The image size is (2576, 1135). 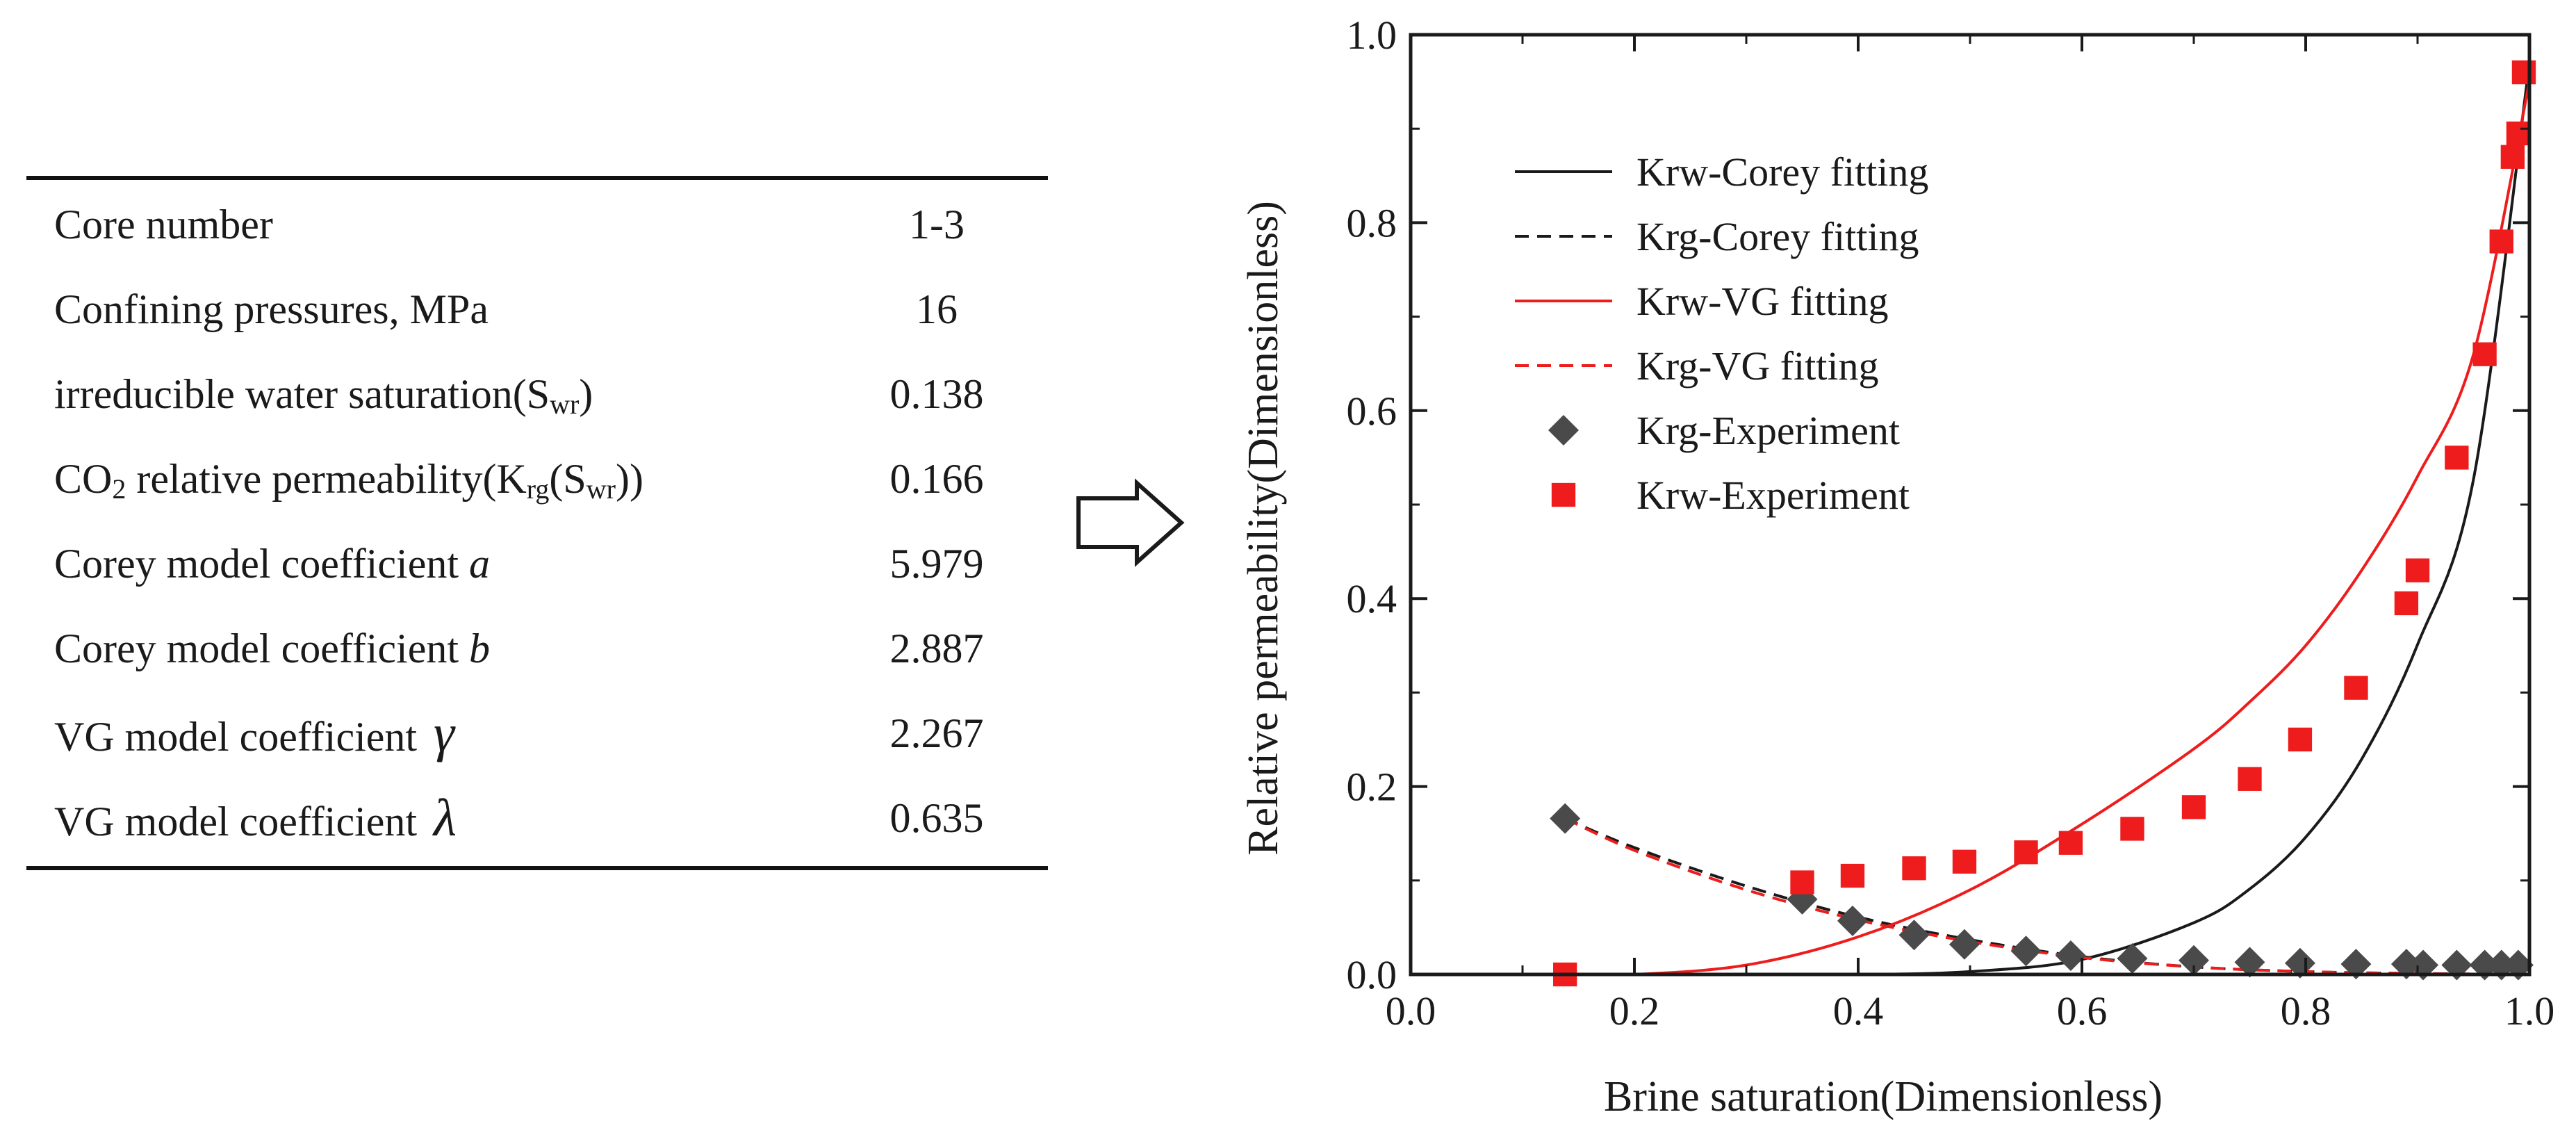 I want to click on legend-entry: Krg-VG fitting, so click(x=1697, y=366).